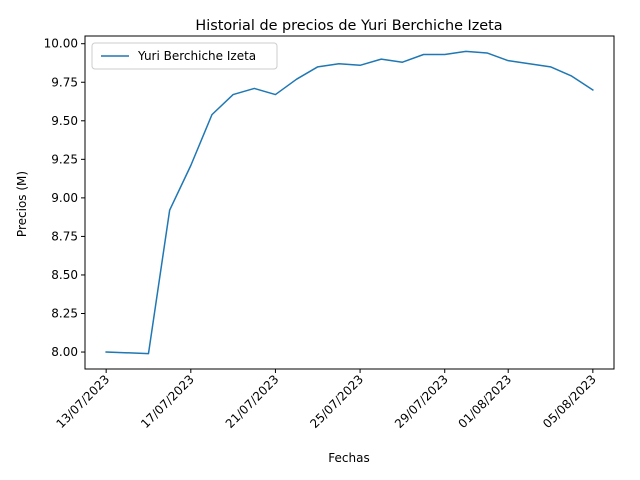  I want to click on legend-box, so click(184, 56).